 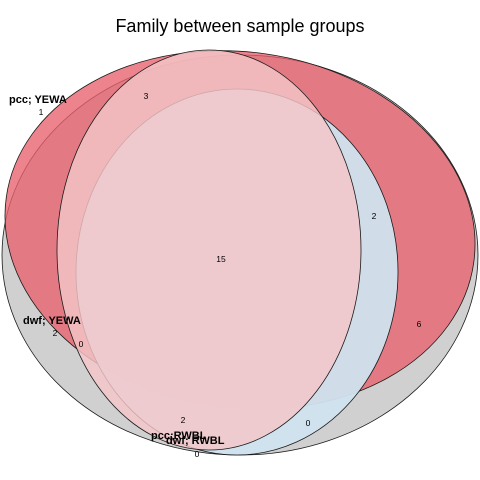 What do you see at coordinates (183, 420) in the screenshot?
I see `count-region-bottom: 2` at bounding box center [183, 420].